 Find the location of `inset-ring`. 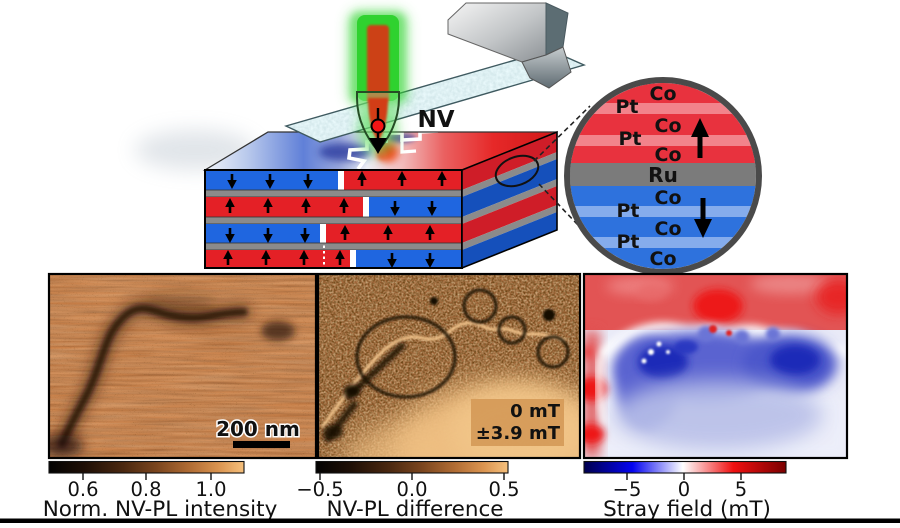

inset-ring is located at coordinates (663, 176).